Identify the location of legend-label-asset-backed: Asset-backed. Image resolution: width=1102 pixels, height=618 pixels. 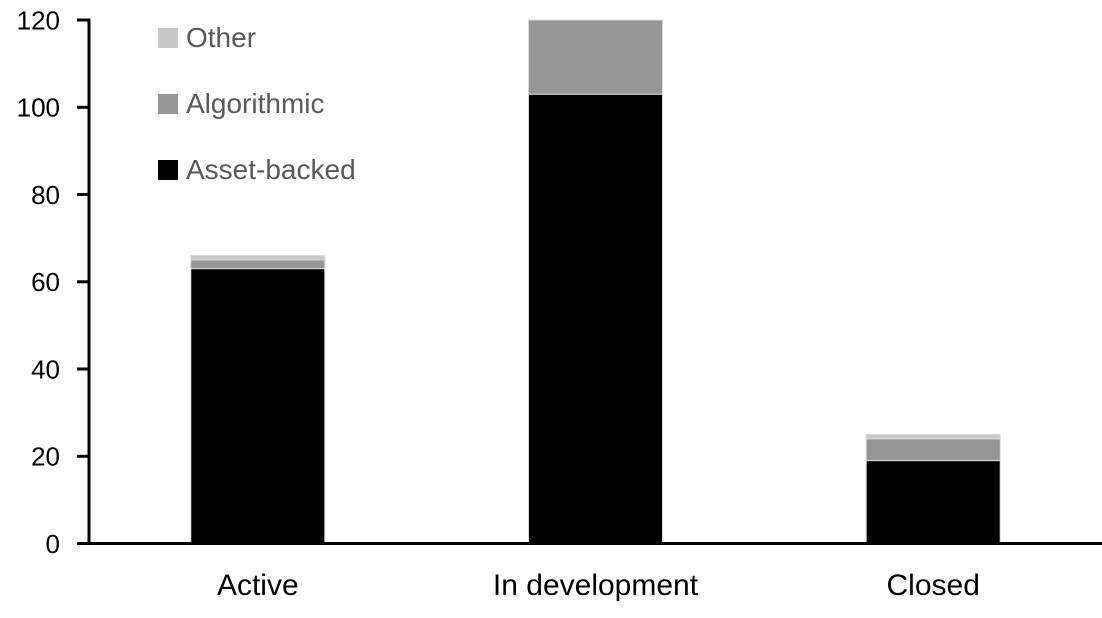
(271, 169).